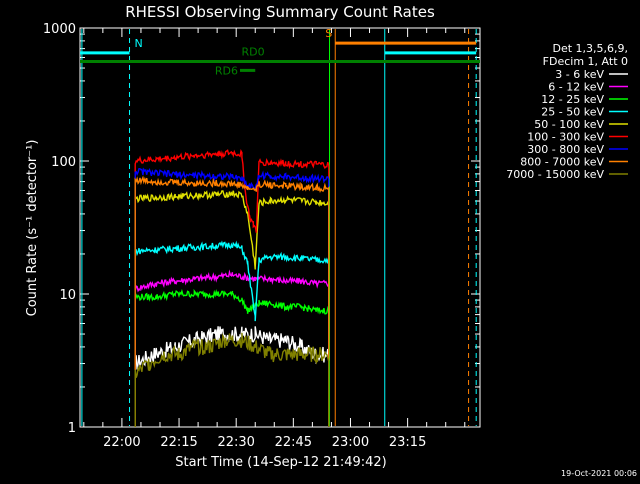 The height and width of the screenshot is (484, 640). I want to click on legend-entry-label: 25 - 50 keV, so click(572, 112).